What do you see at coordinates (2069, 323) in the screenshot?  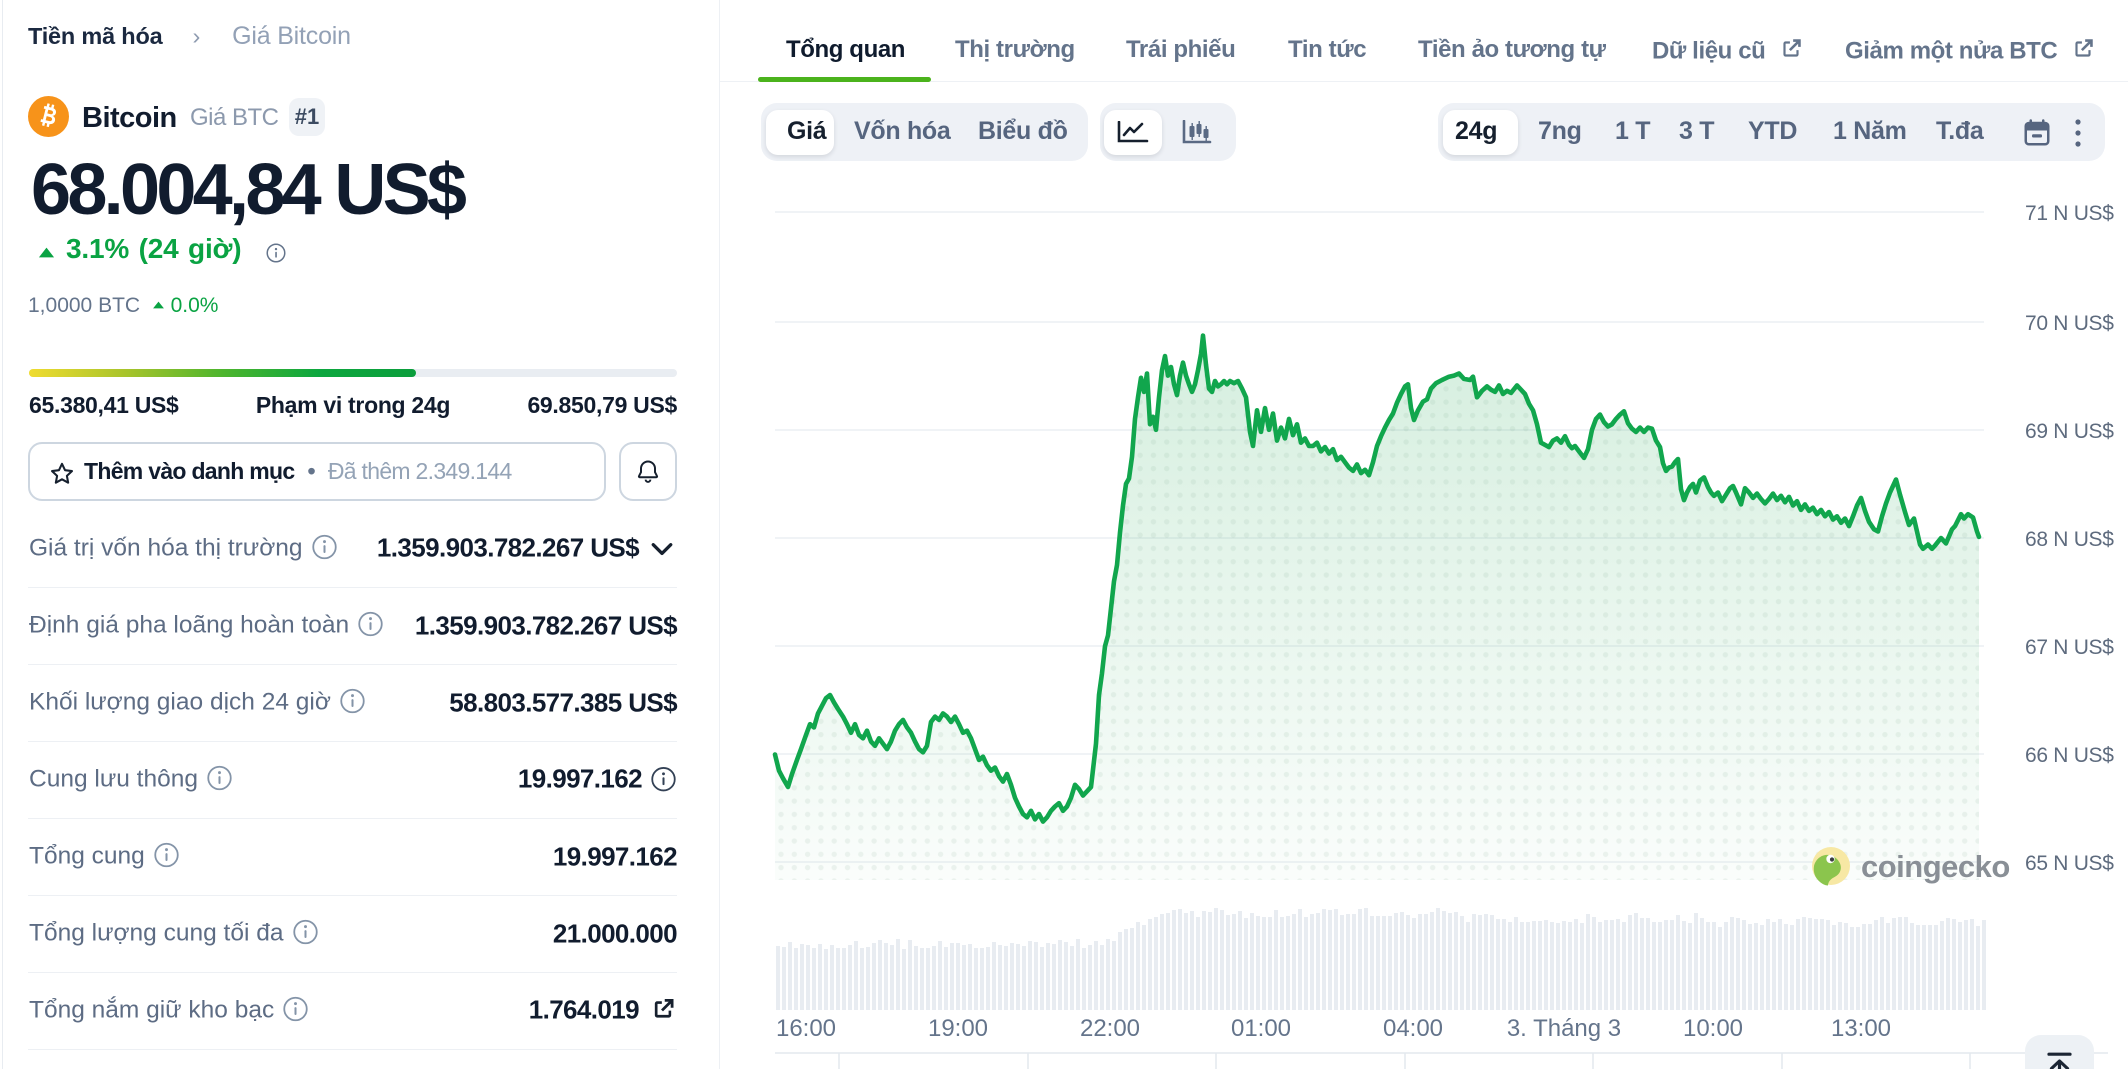 I see `svg-text: 70 N US$` at bounding box center [2069, 323].